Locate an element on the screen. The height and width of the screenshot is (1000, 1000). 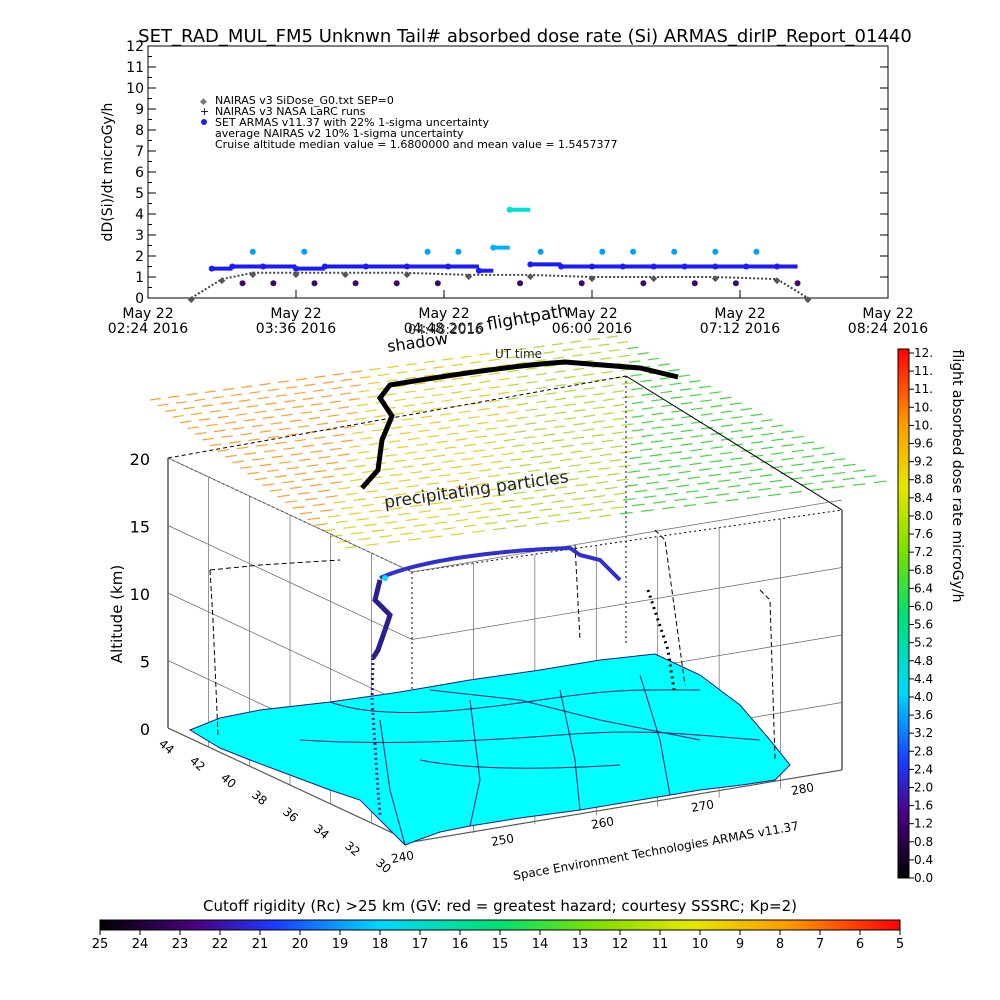
dose-colorbar-tick-label: 10. is located at coordinates (923, 407).